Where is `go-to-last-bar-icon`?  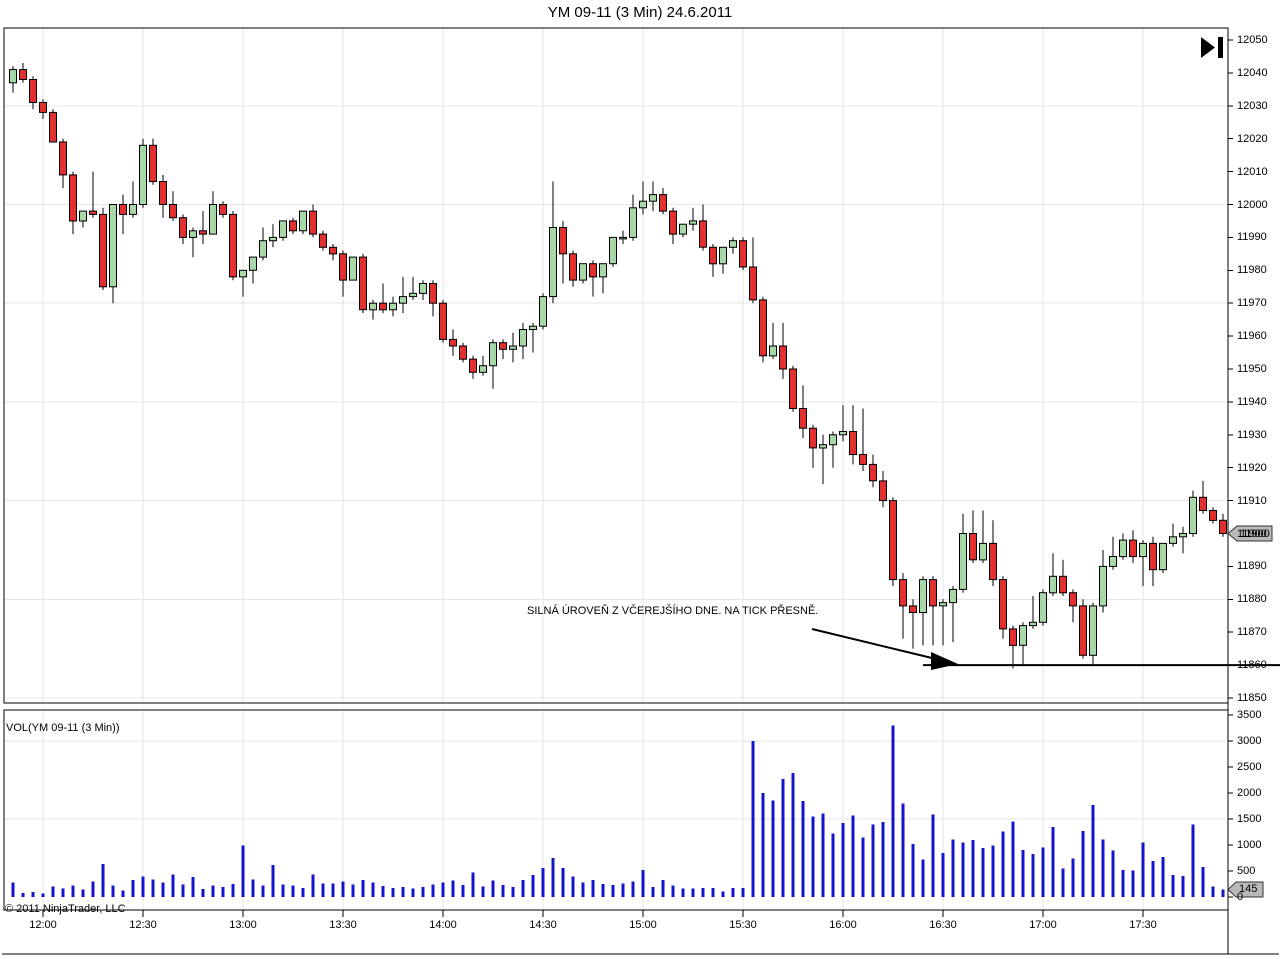 go-to-last-bar-icon is located at coordinates (1212, 47).